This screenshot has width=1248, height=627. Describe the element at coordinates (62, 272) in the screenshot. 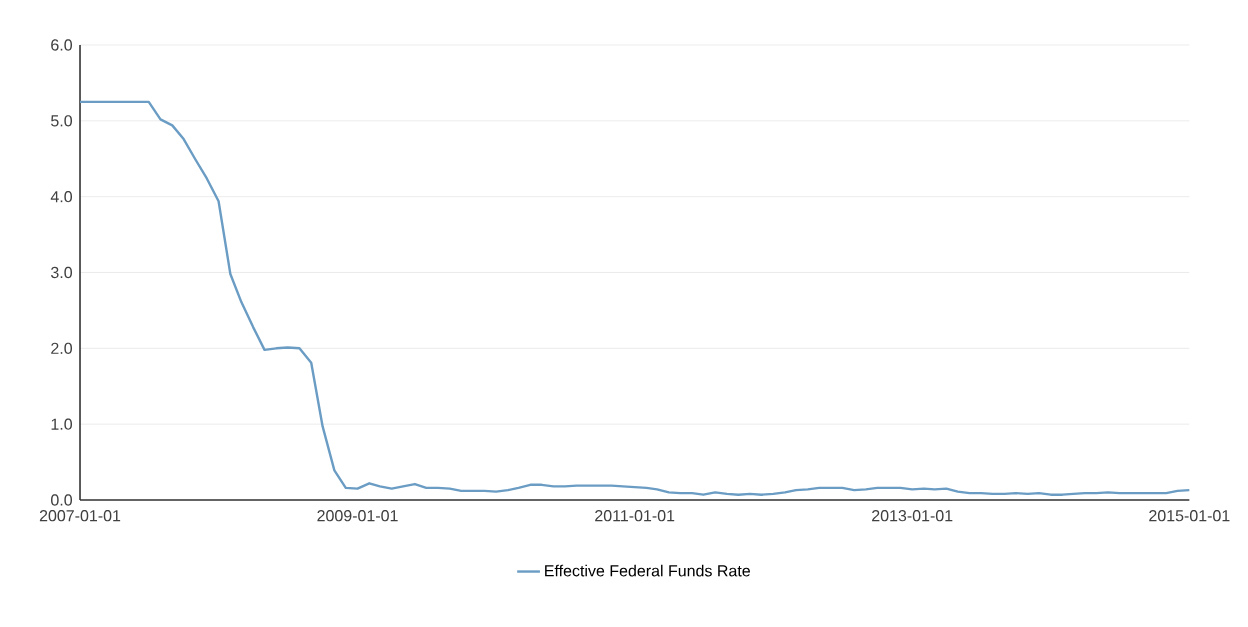

I see `y-tick-label: 3.0` at that location.